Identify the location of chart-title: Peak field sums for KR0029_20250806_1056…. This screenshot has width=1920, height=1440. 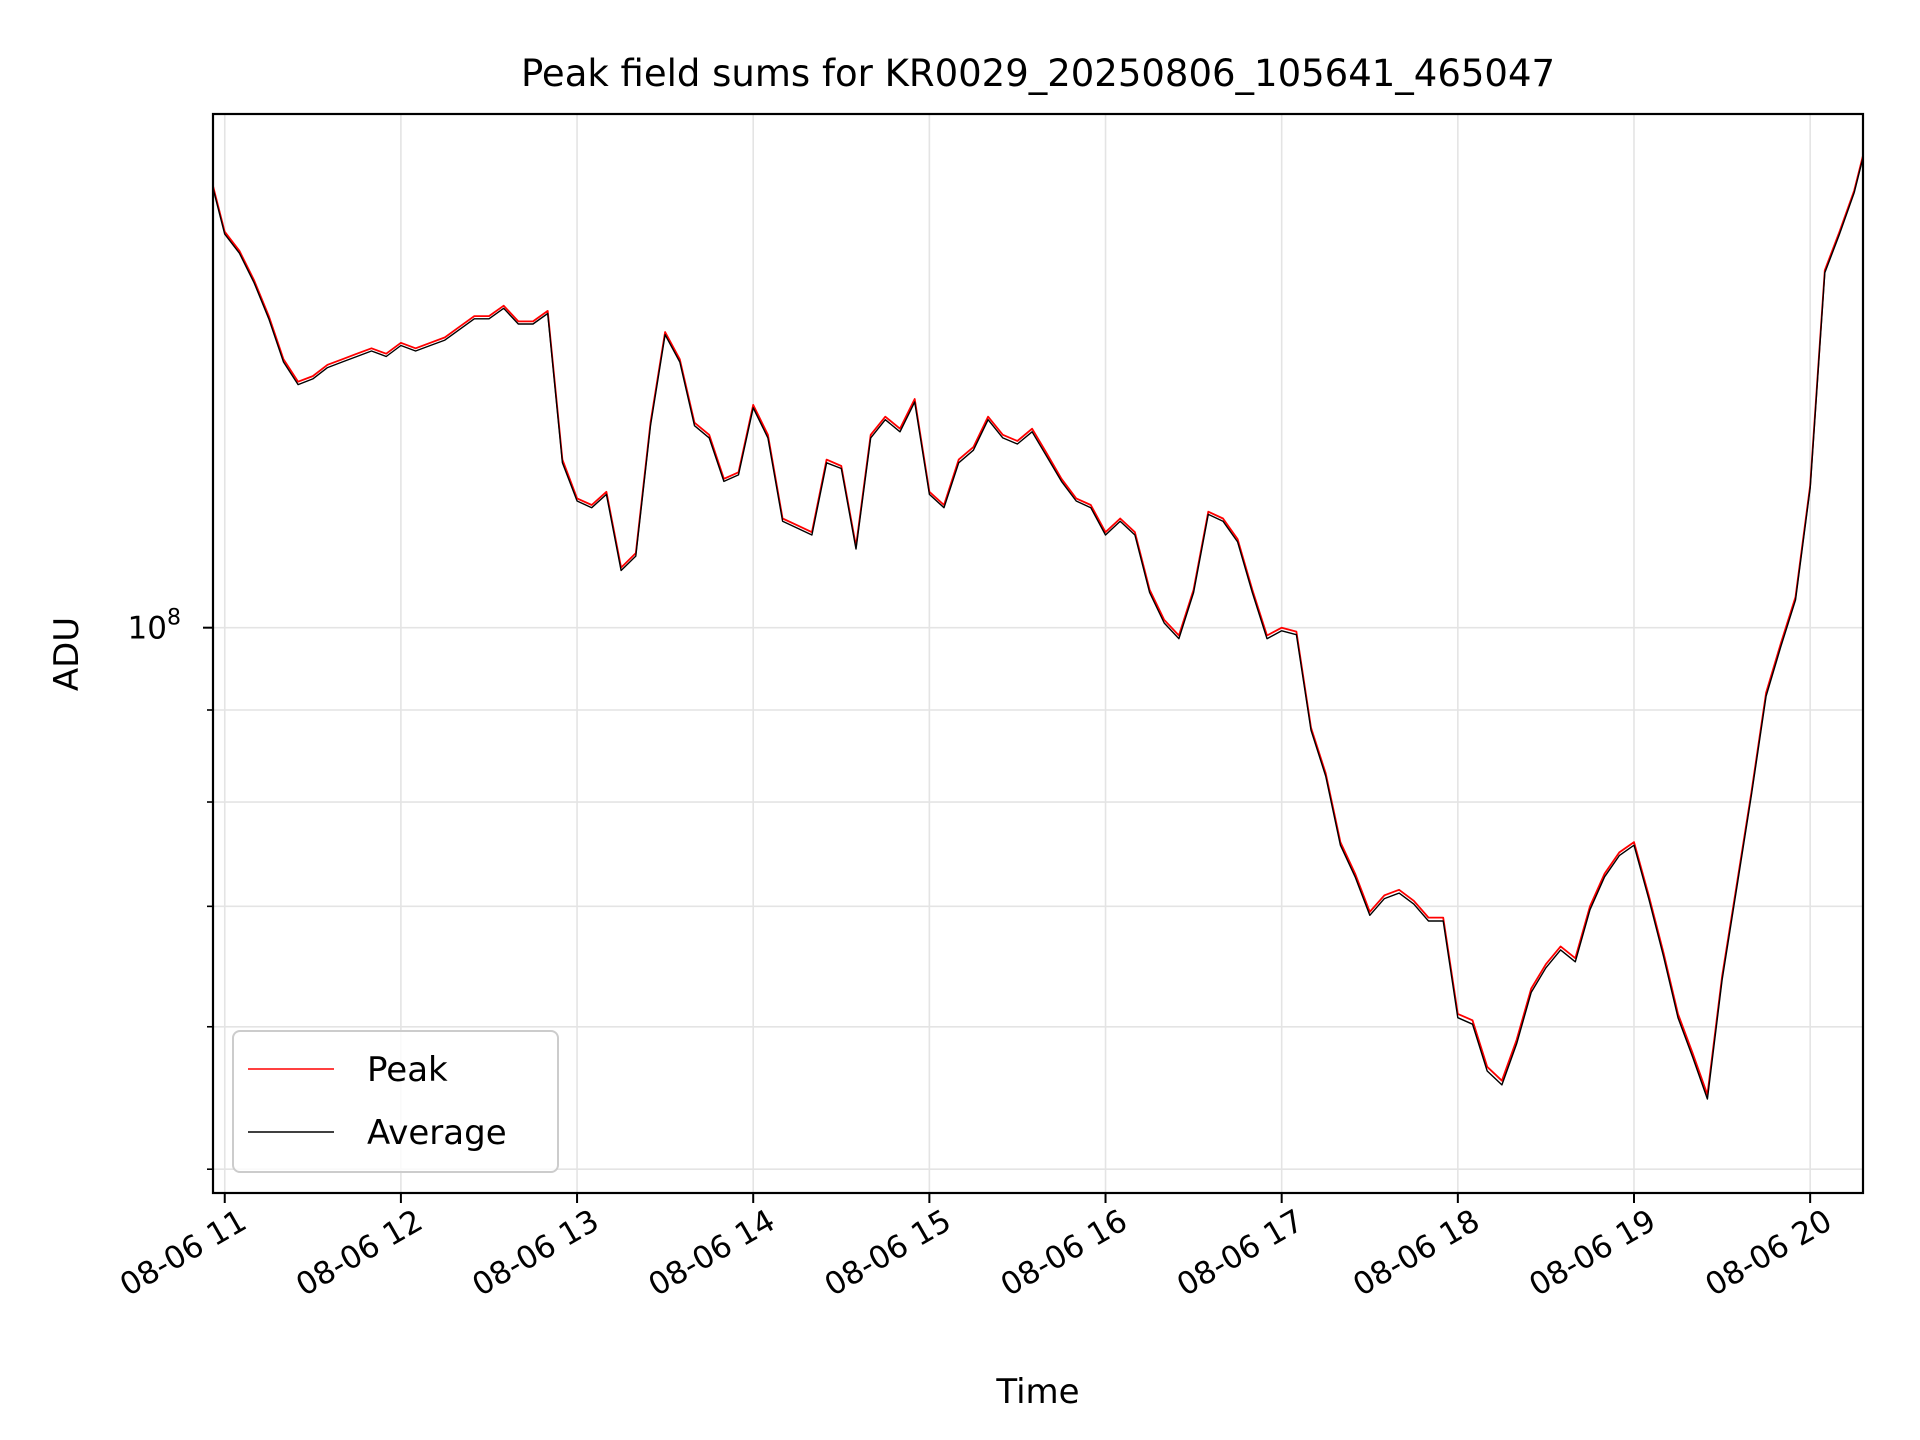
(1038, 73).